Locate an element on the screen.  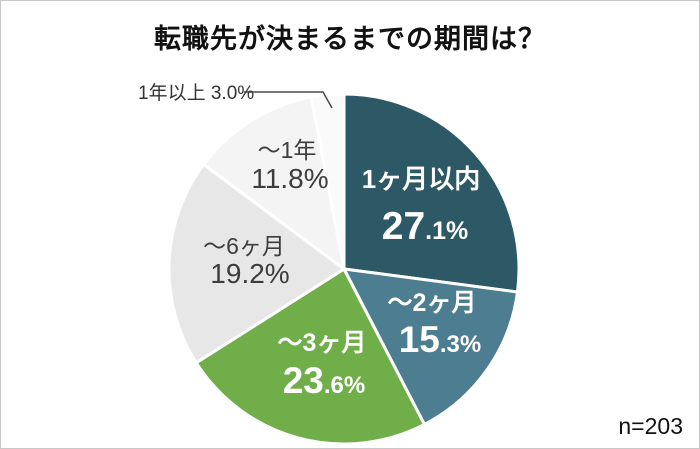
slice-value-0: 27.1% is located at coordinates (425, 226).